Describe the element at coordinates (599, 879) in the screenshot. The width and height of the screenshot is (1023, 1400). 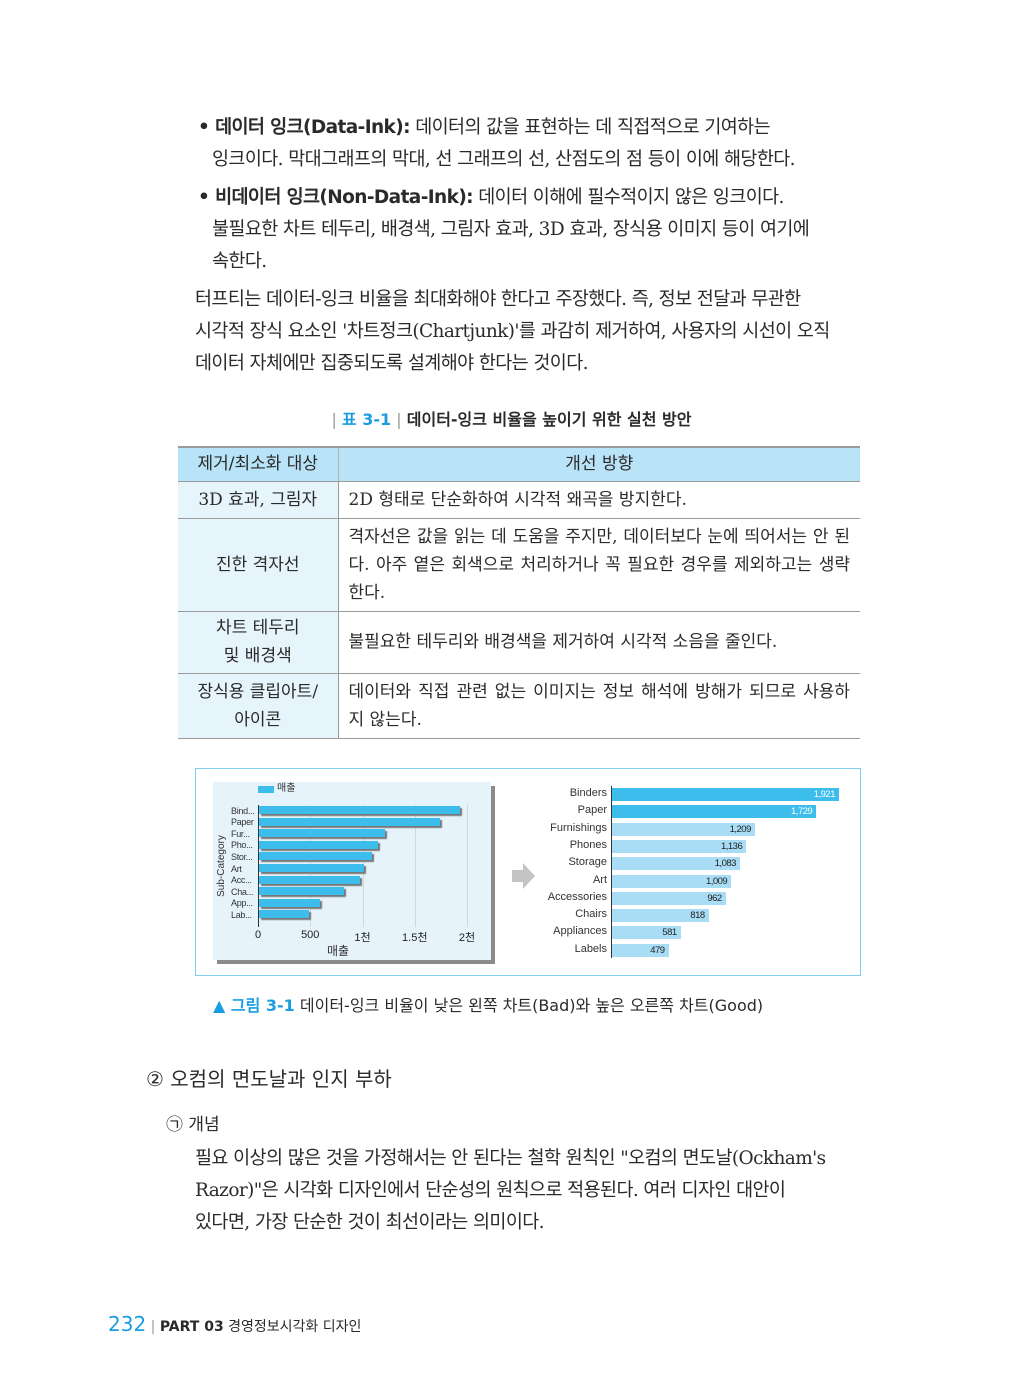
I see `category-label: Art` at that location.